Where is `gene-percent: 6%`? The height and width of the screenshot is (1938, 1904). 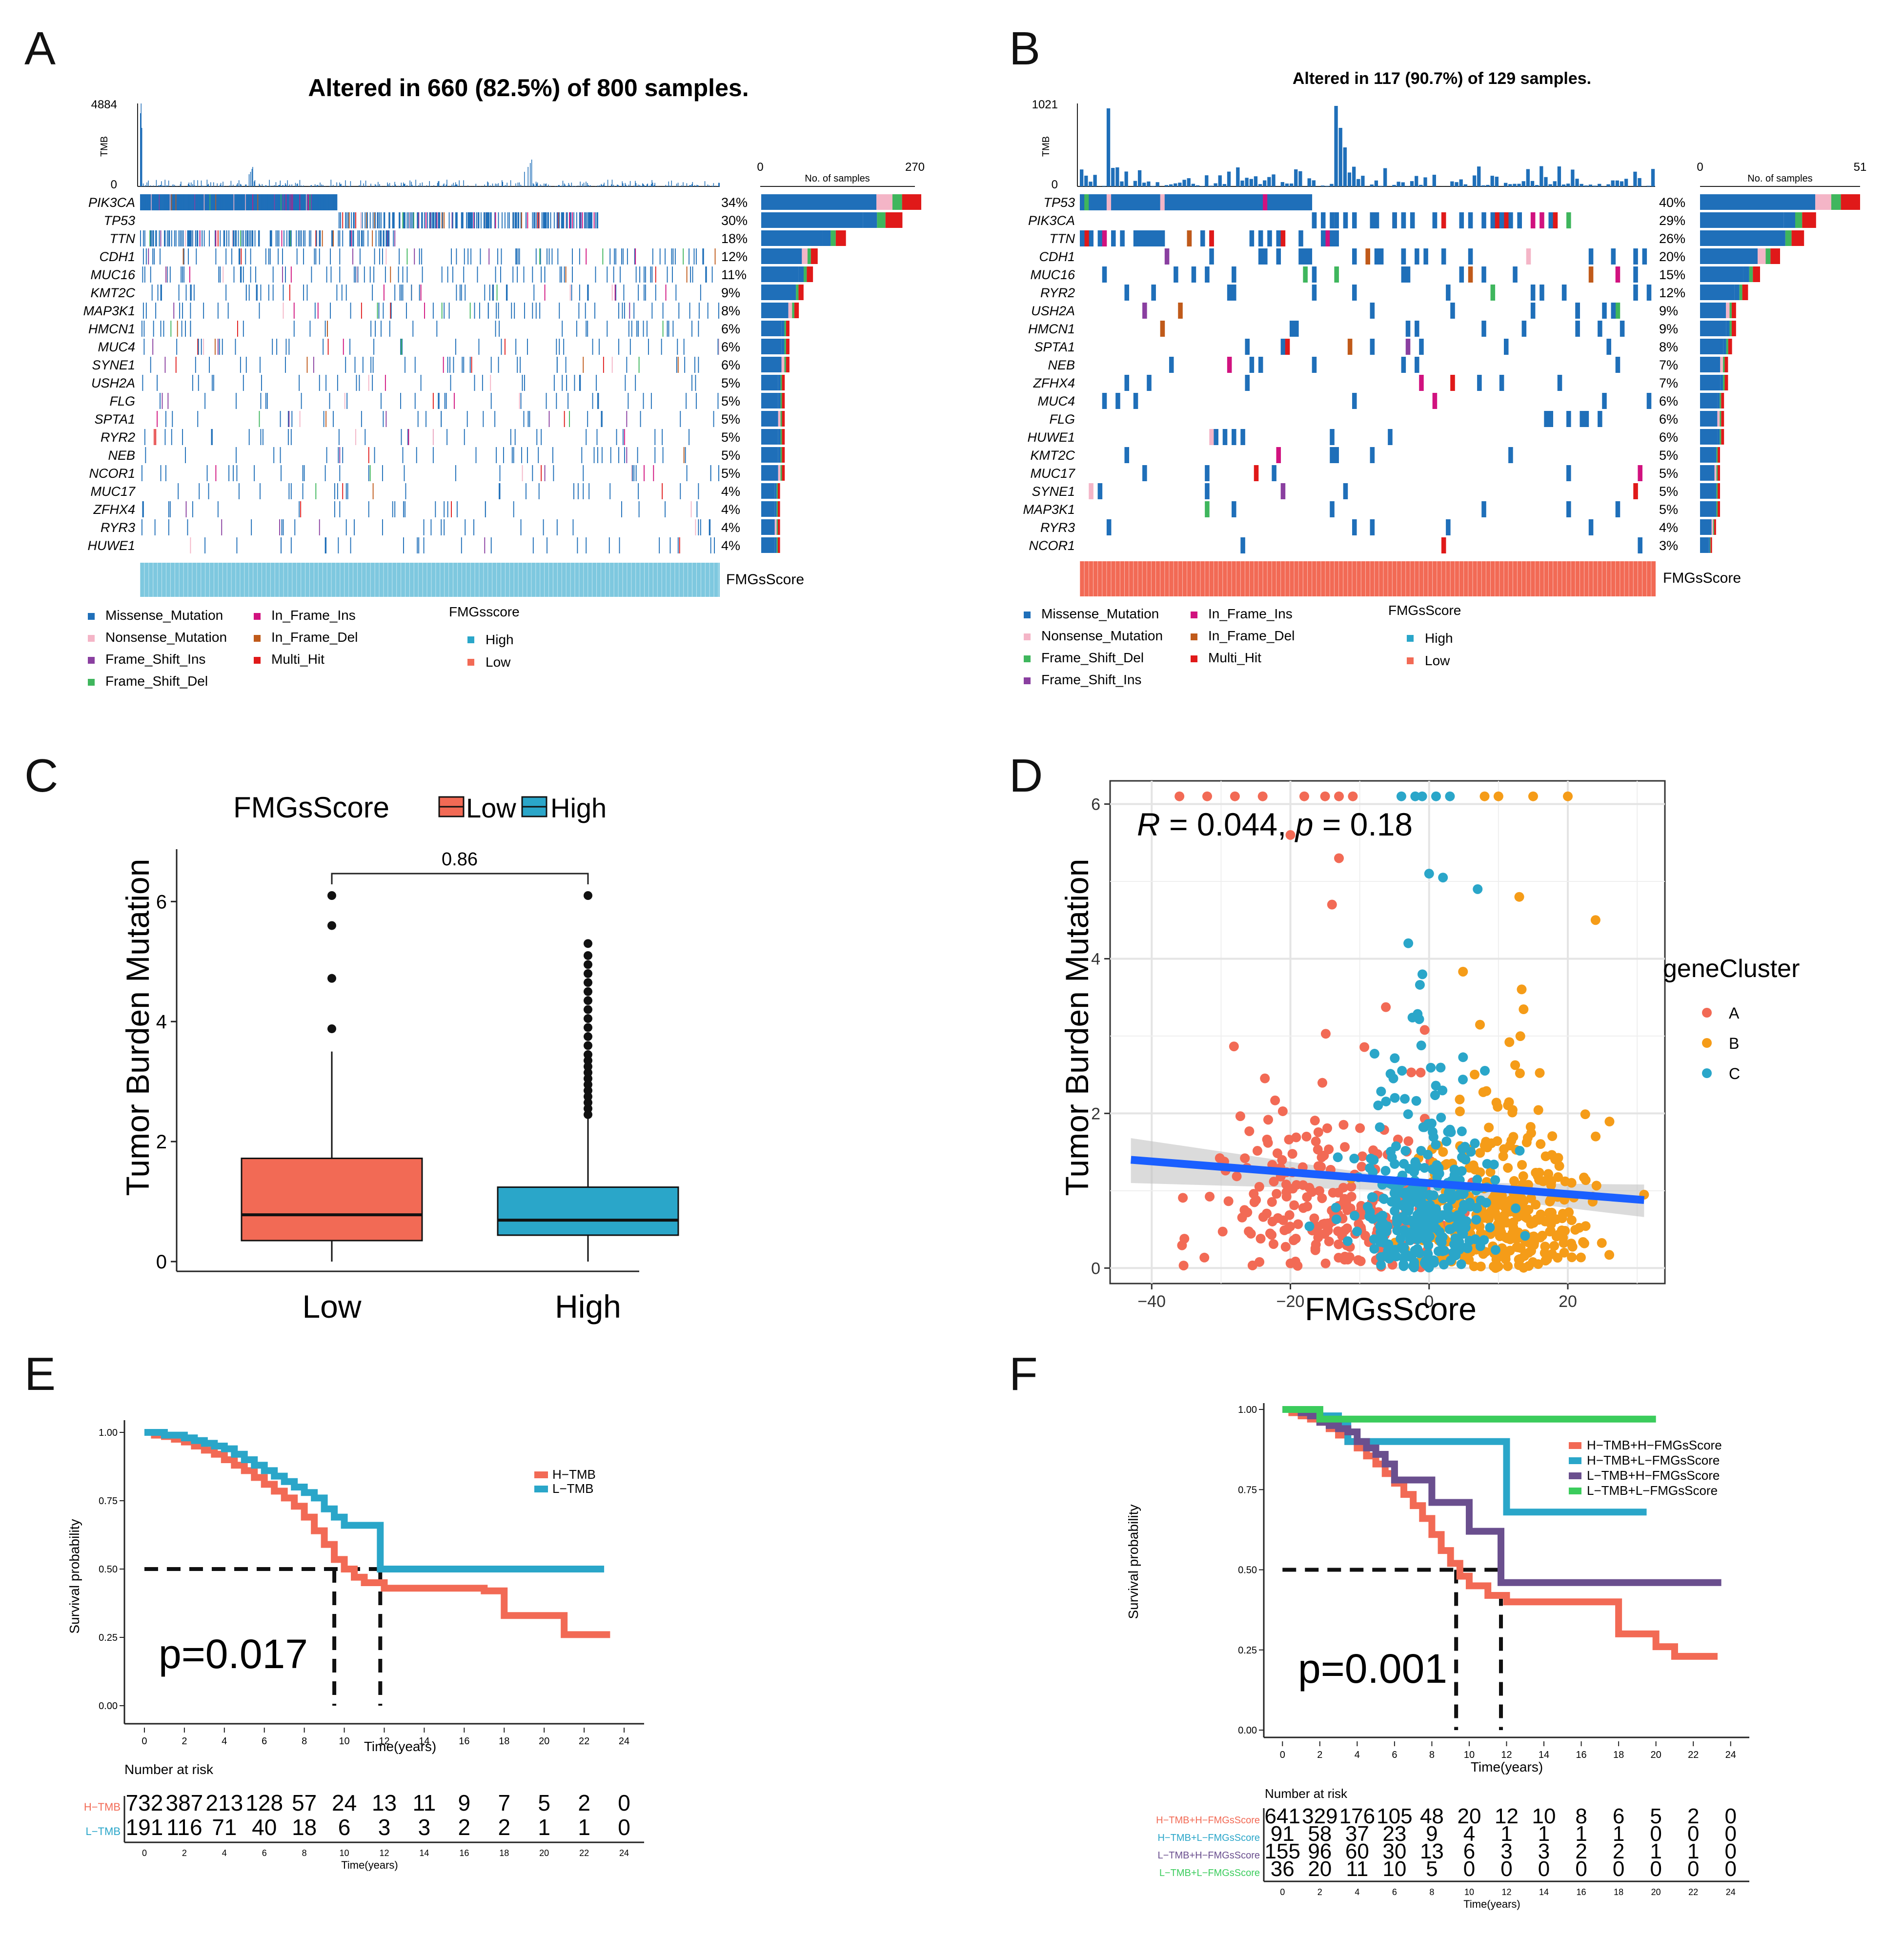 gene-percent: 6% is located at coordinates (1668, 401).